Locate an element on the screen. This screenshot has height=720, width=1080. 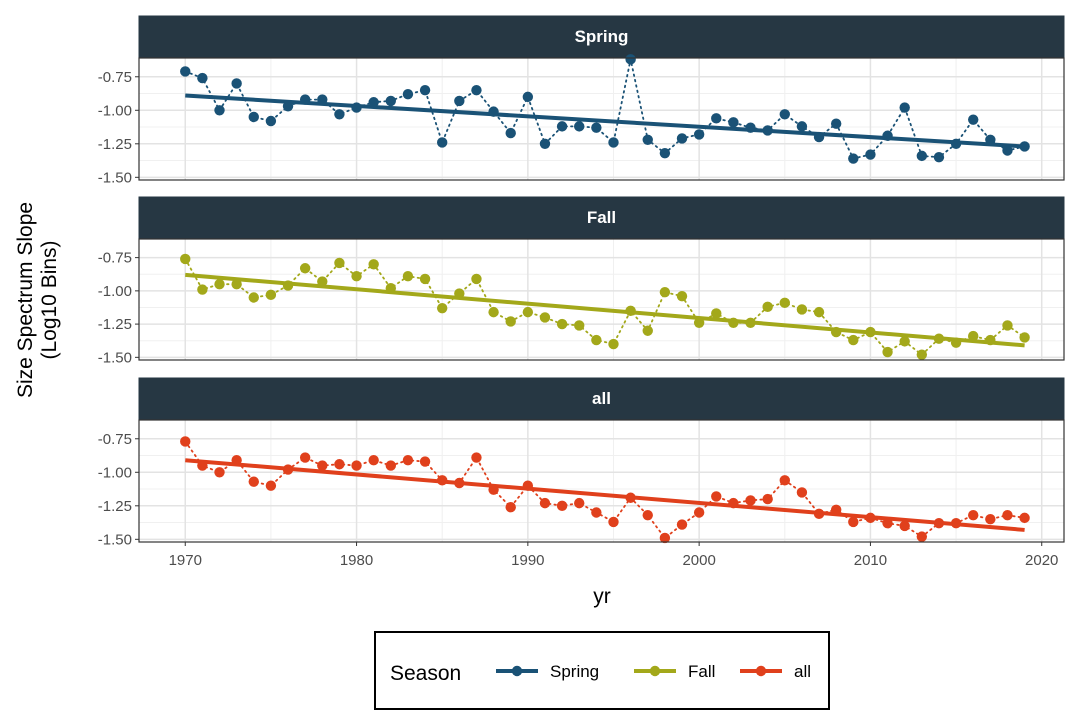
legend-title: Season is located at coordinates (425, 673).